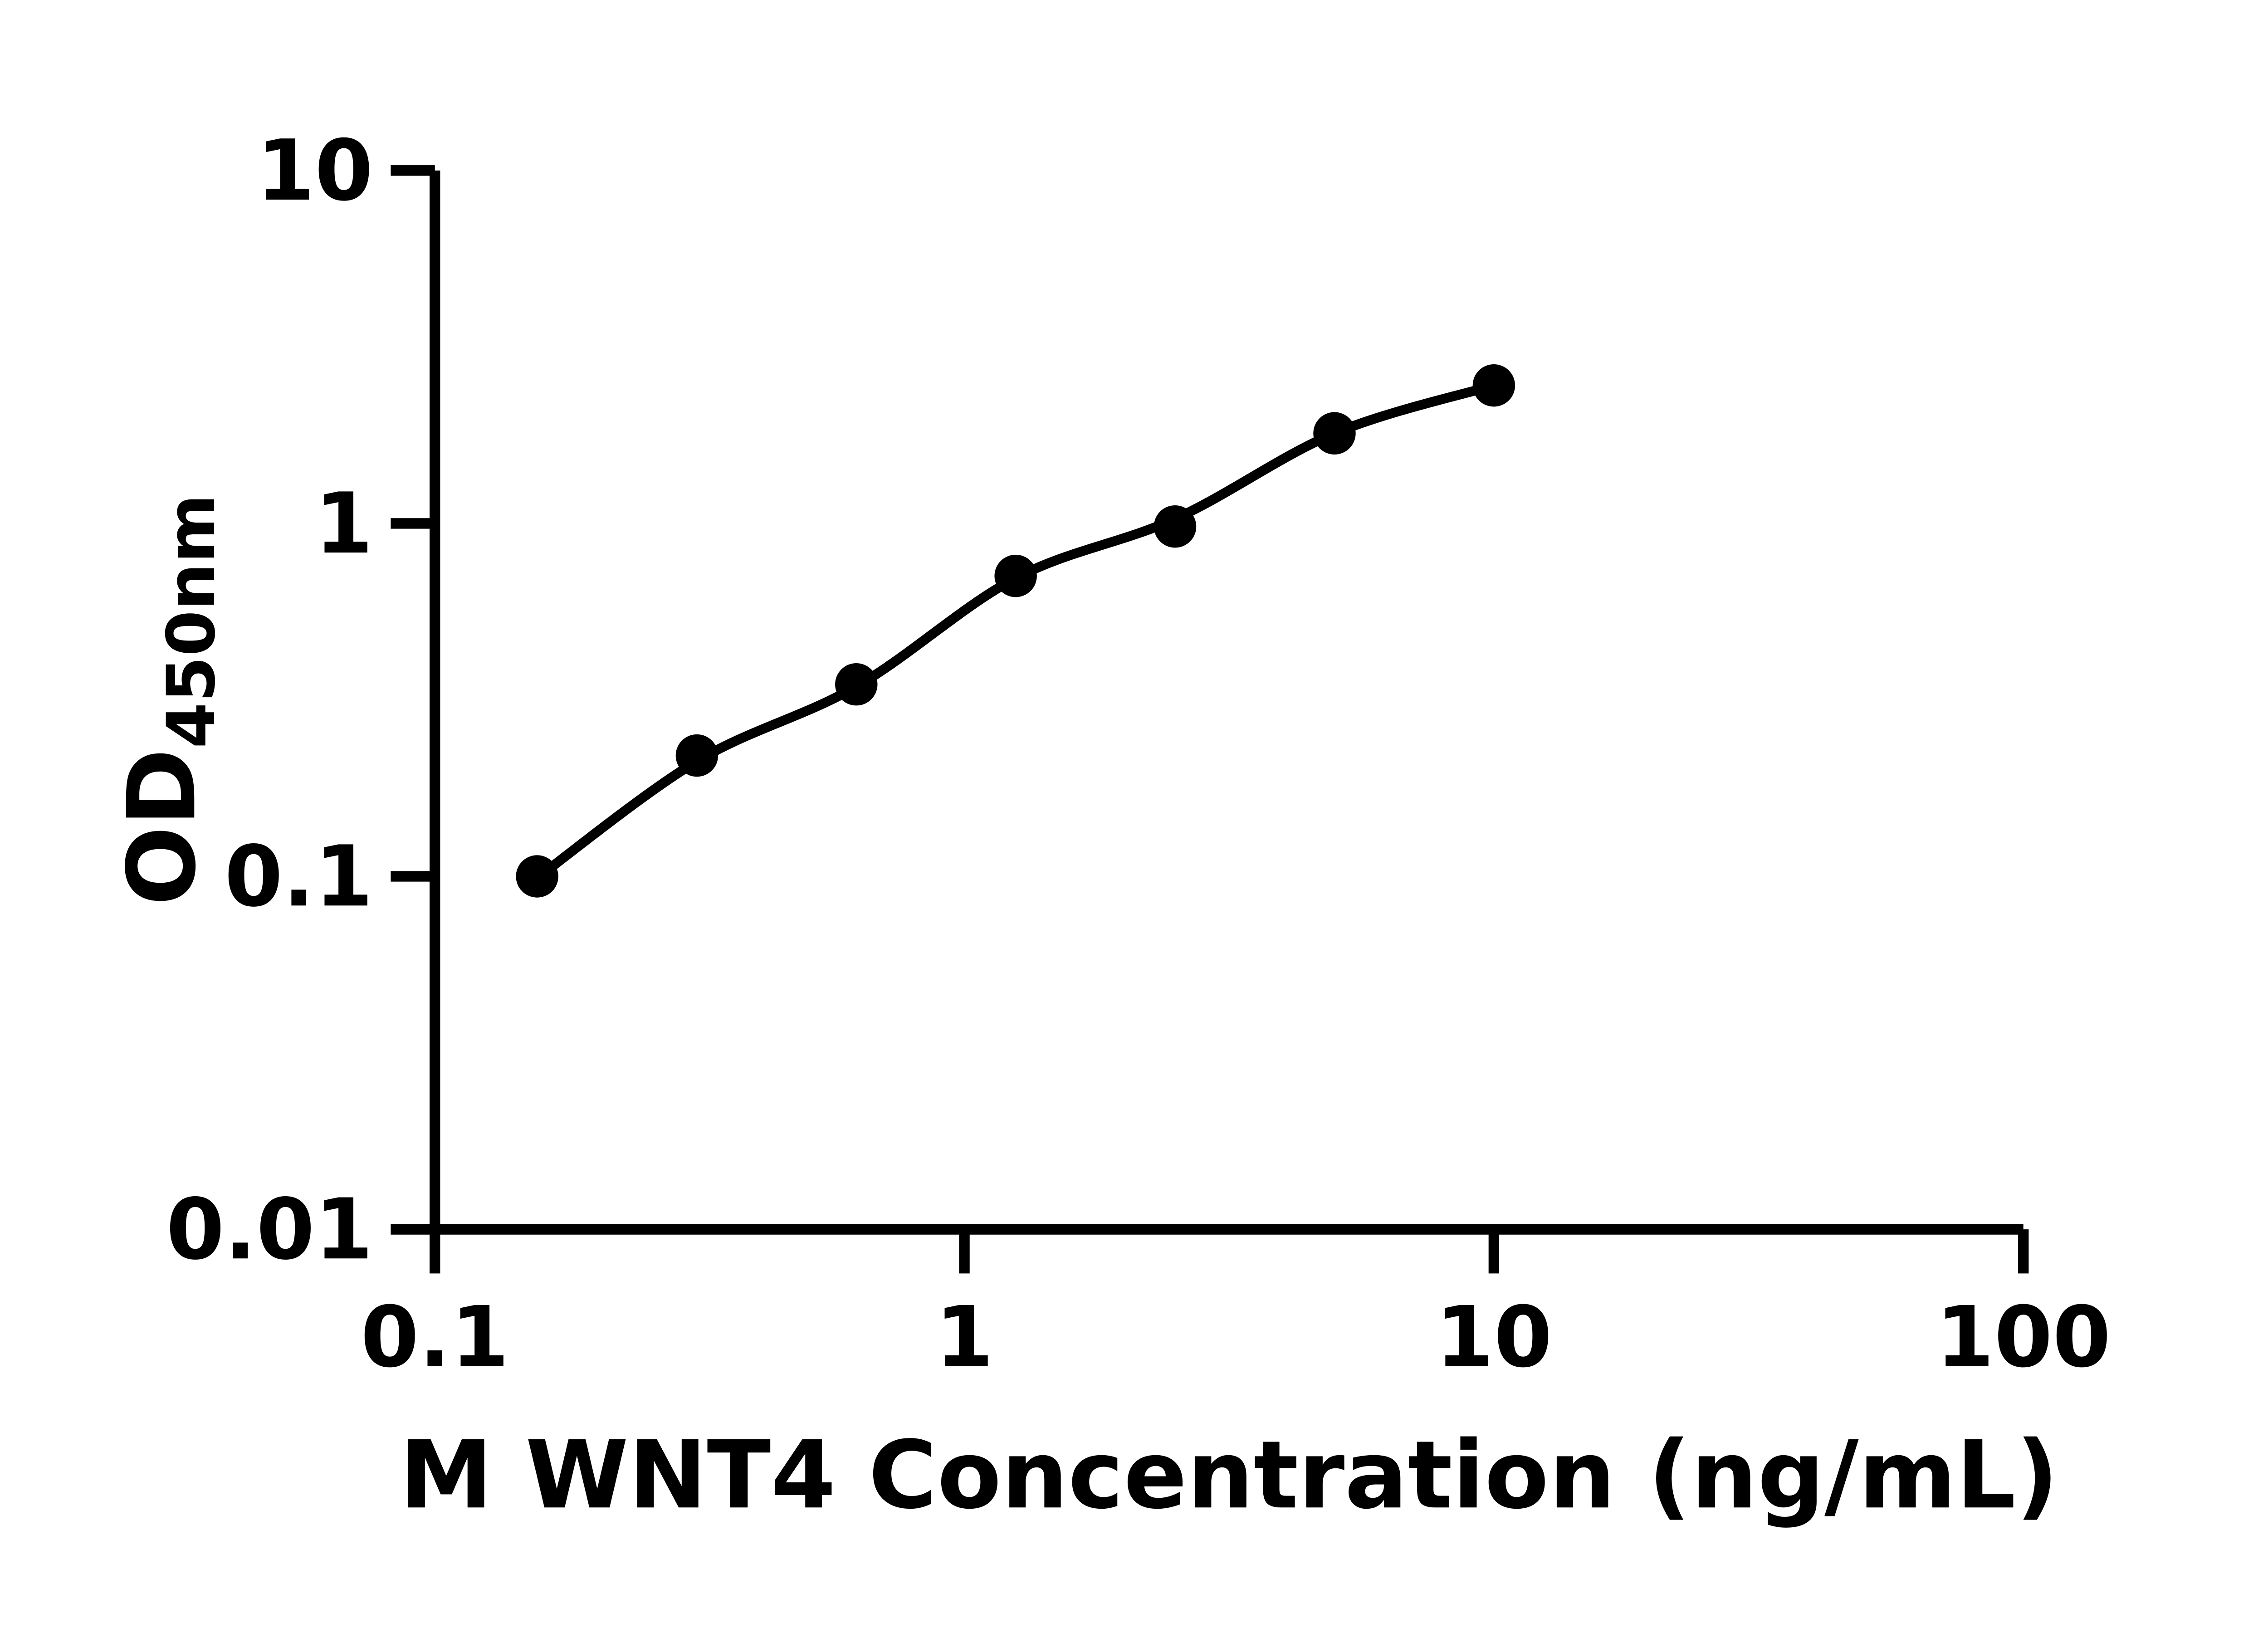 The height and width of the screenshot is (1633, 2268). What do you see at coordinates (1494, 1337) in the screenshot?
I see `x-tick-label: 10` at bounding box center [1494, 1337].